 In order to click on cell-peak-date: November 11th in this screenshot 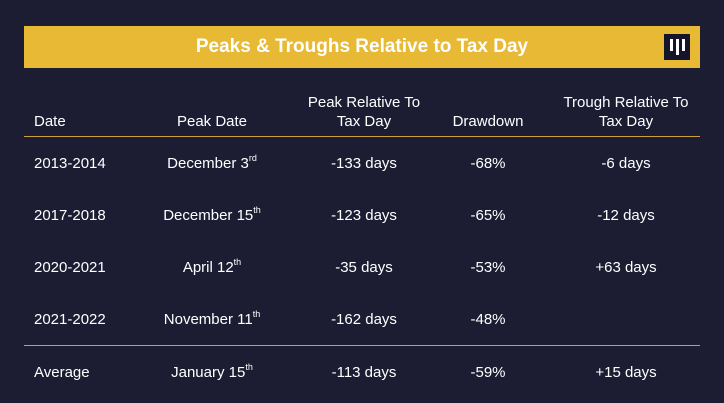, I will do `click(212, 318)`.